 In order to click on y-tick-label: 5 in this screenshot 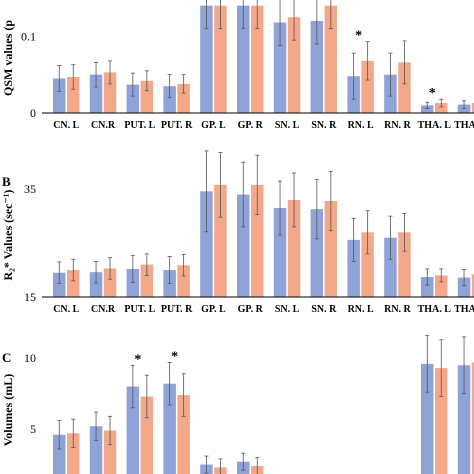, I will do `click(33, 429)`.